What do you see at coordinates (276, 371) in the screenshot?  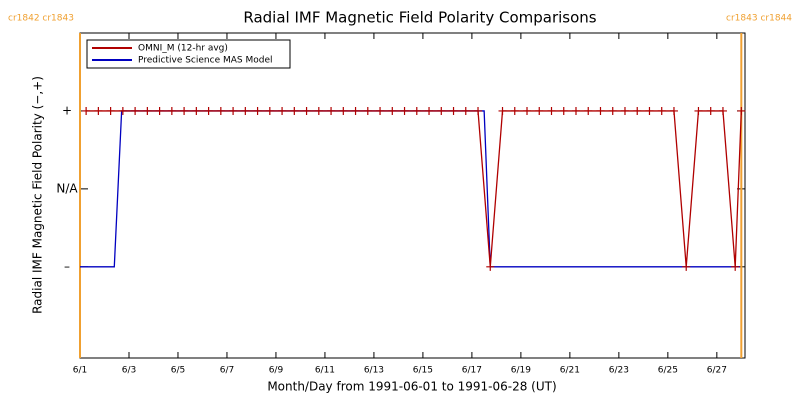 I see `x-tick-label: 6/9` at bounding box center [276, 371].